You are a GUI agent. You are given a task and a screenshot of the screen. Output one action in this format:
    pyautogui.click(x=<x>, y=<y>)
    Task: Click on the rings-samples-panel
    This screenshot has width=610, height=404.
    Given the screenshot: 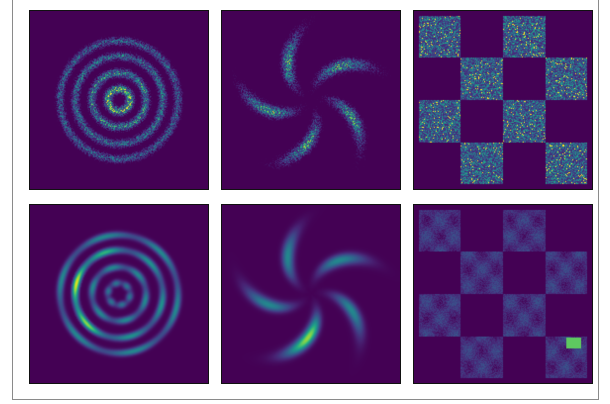 What is the action you would take?
    pyautogui.click(x=119, y=100)
    